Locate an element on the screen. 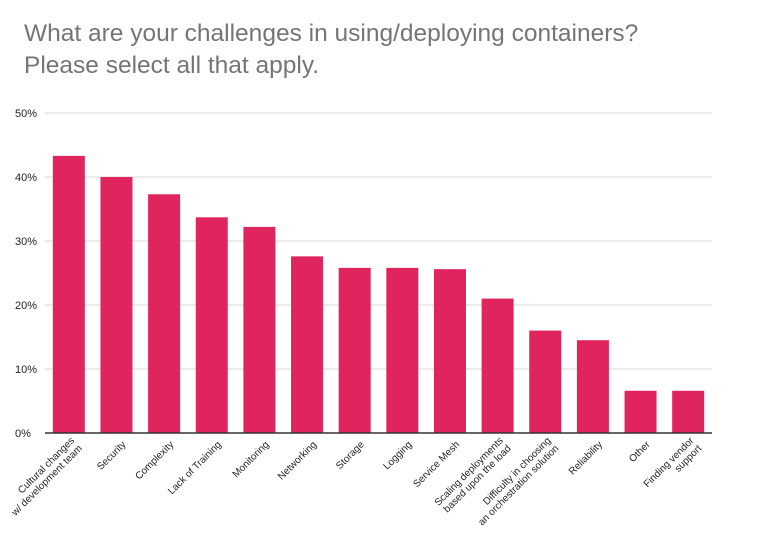 The image size is (763, 546). x-tick-label: Reliability is located at coordinates (586, 458).